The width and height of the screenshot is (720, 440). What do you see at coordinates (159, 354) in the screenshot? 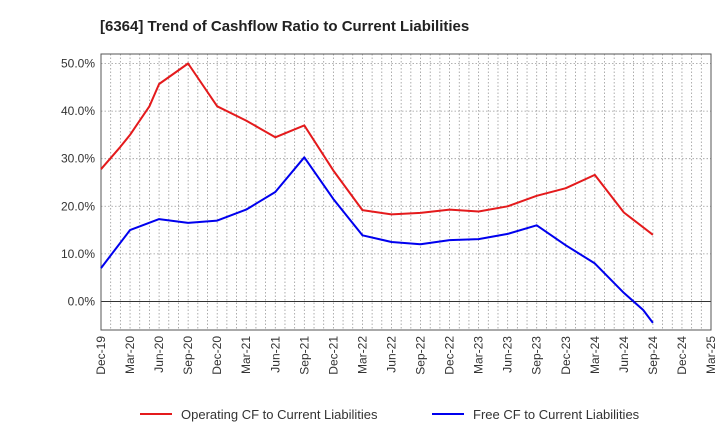
I see `x-tick-label: Jun-20` at bounding box center [159, 354].